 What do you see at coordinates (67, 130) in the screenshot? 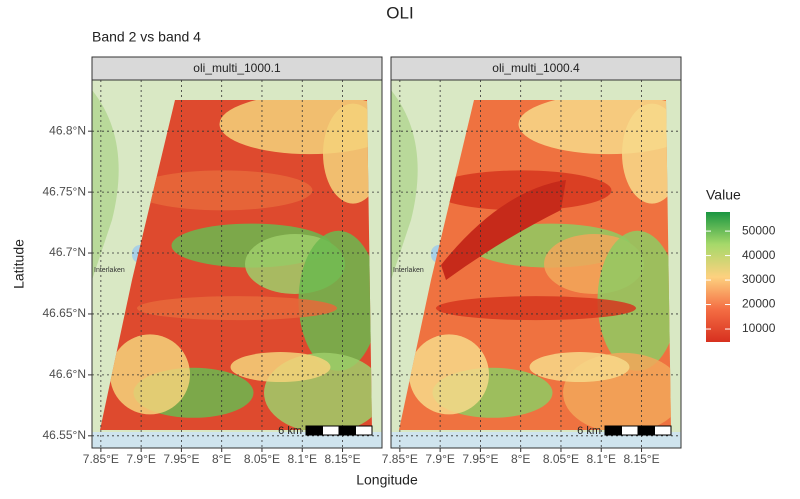
I see `y-tick-label: 46.8°N` at bounding box center [67, 130].